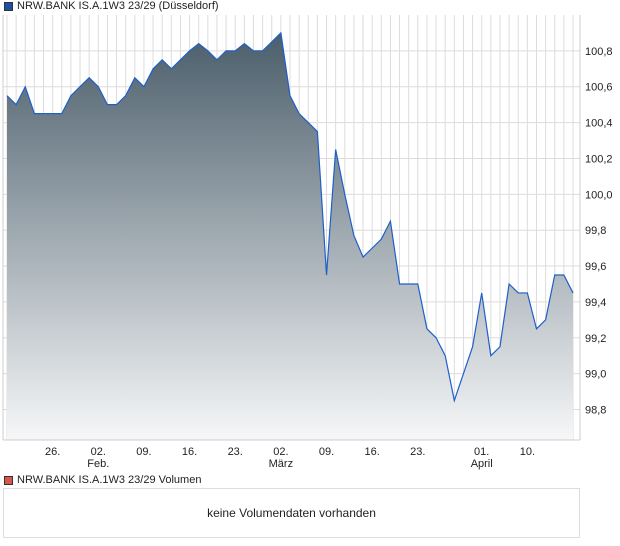 The height and width of the screenshot is (546, 620). I want to click on volume-panel: keine Volumendaten vorhanden, so click(291, 513).